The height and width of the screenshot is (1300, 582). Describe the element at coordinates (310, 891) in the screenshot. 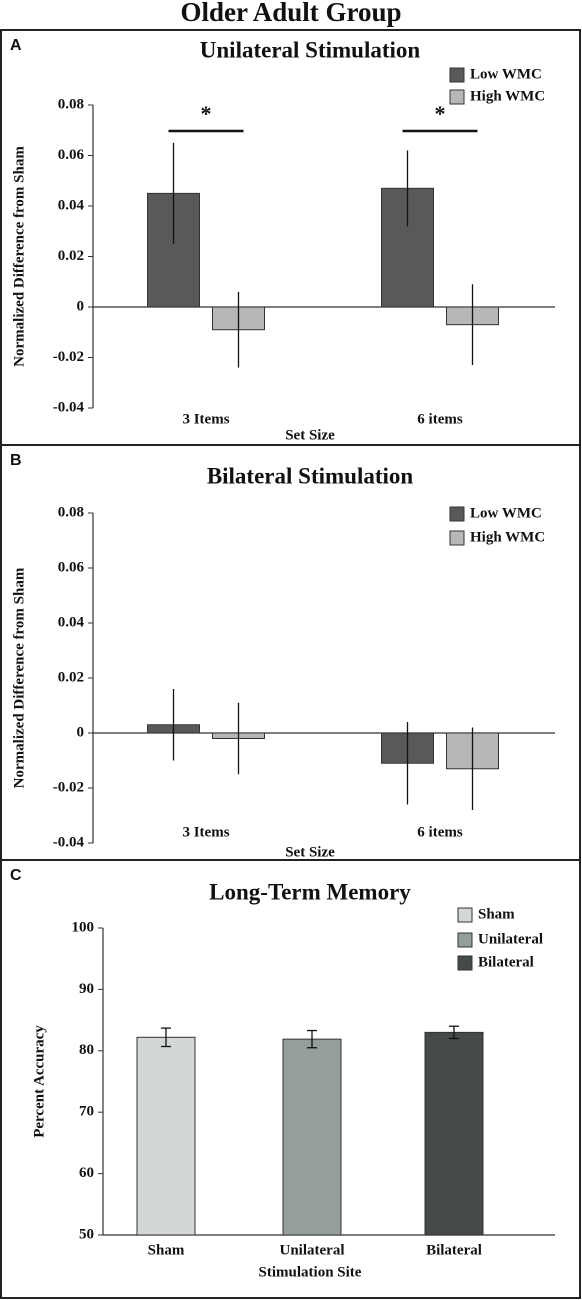

I see `chart-title: Long-Term Memory` at that location.